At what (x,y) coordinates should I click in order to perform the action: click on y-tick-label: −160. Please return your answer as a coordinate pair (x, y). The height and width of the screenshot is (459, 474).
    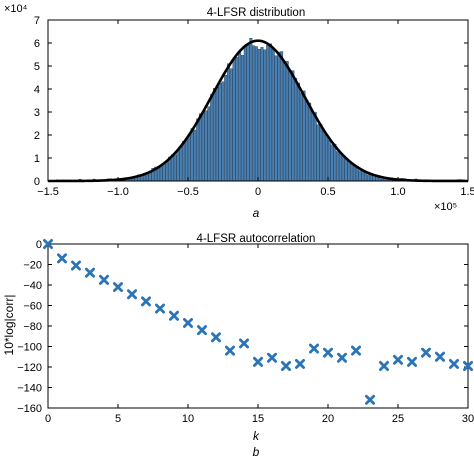
    Looking at the image, I should click on (29, 409).